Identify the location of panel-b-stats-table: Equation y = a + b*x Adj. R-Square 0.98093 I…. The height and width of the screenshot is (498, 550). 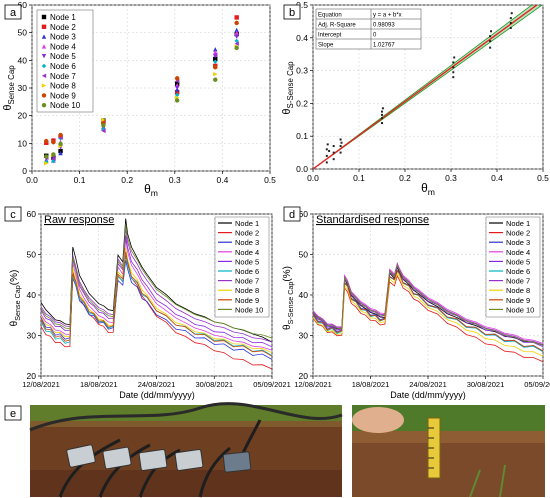
(368, 29).